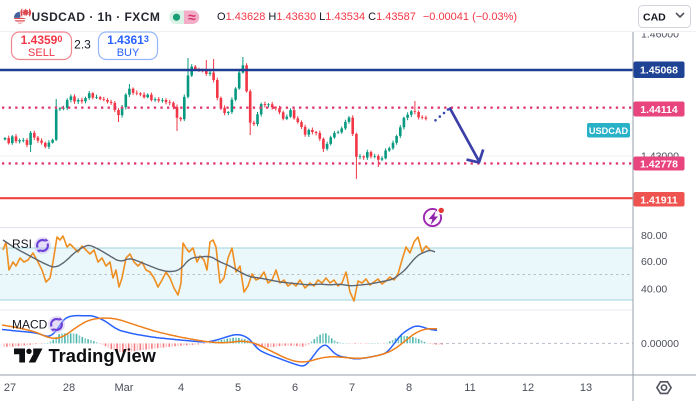 This screenshot has height=401, width=696. What do you see at coordinates (69, 388) in the screenshot?
I see `svg-text: 28` at bounding box center [69, 388].